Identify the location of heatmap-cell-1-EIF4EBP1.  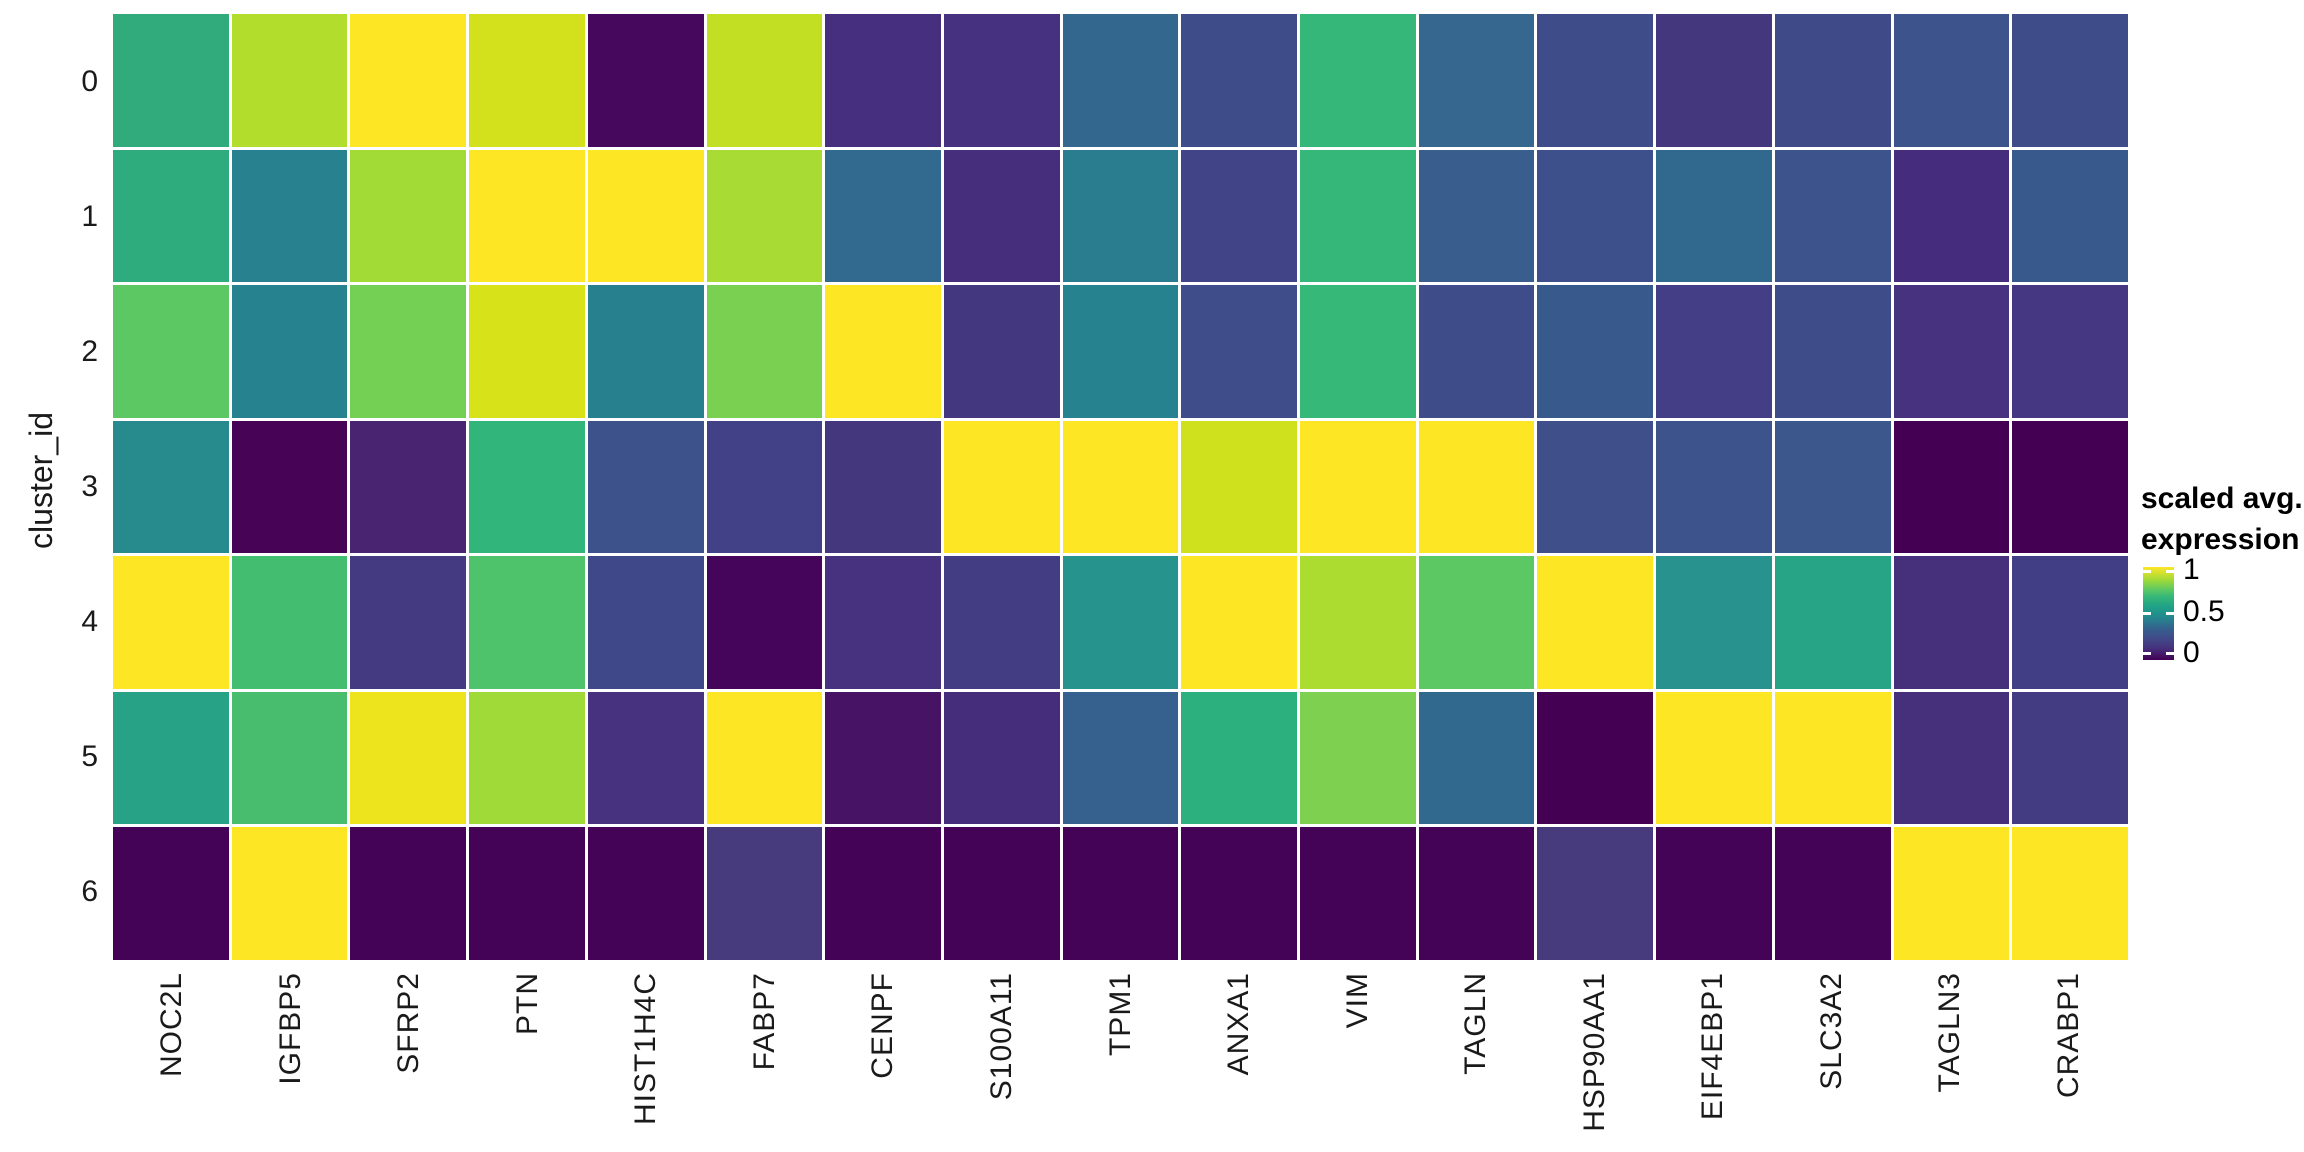
(1714, 216).